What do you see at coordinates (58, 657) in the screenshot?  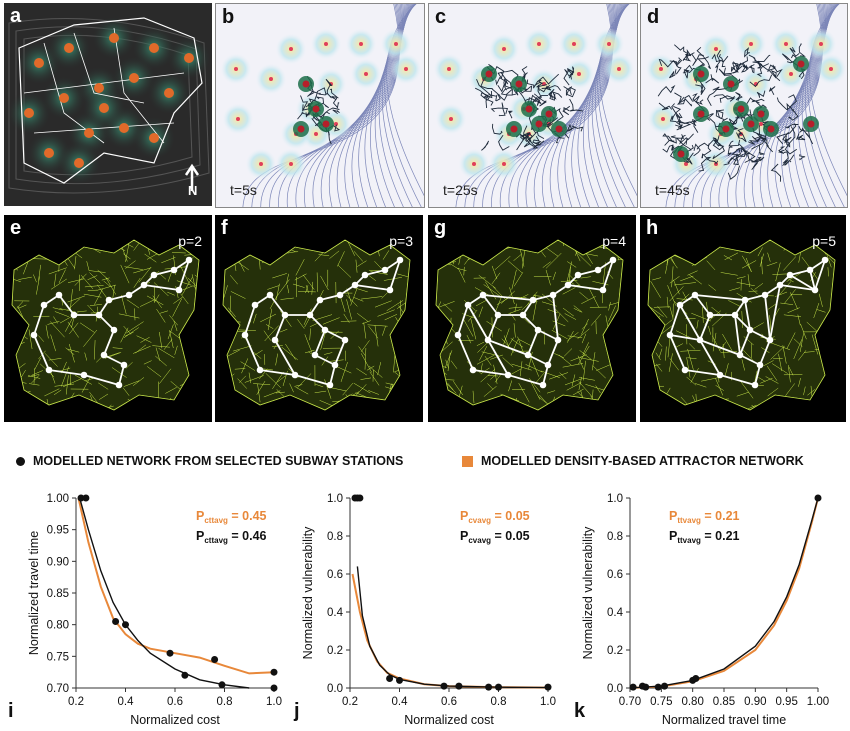 I see `y-tick-label: 0.75` at bounding box center [58, 657].